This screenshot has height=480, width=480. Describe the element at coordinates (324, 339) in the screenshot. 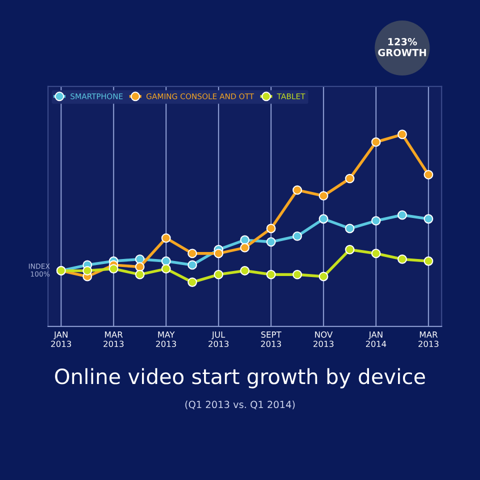

I see `x-tick-label: NOV 2013` at that location.